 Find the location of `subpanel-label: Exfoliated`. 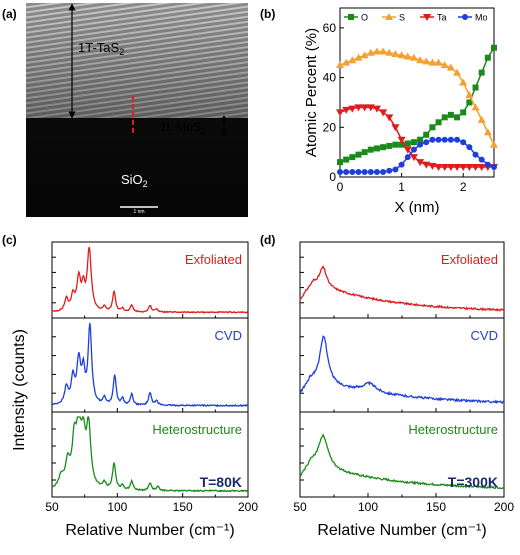

subpanel-label: Exfoliated is located at coordinates (469, 259).